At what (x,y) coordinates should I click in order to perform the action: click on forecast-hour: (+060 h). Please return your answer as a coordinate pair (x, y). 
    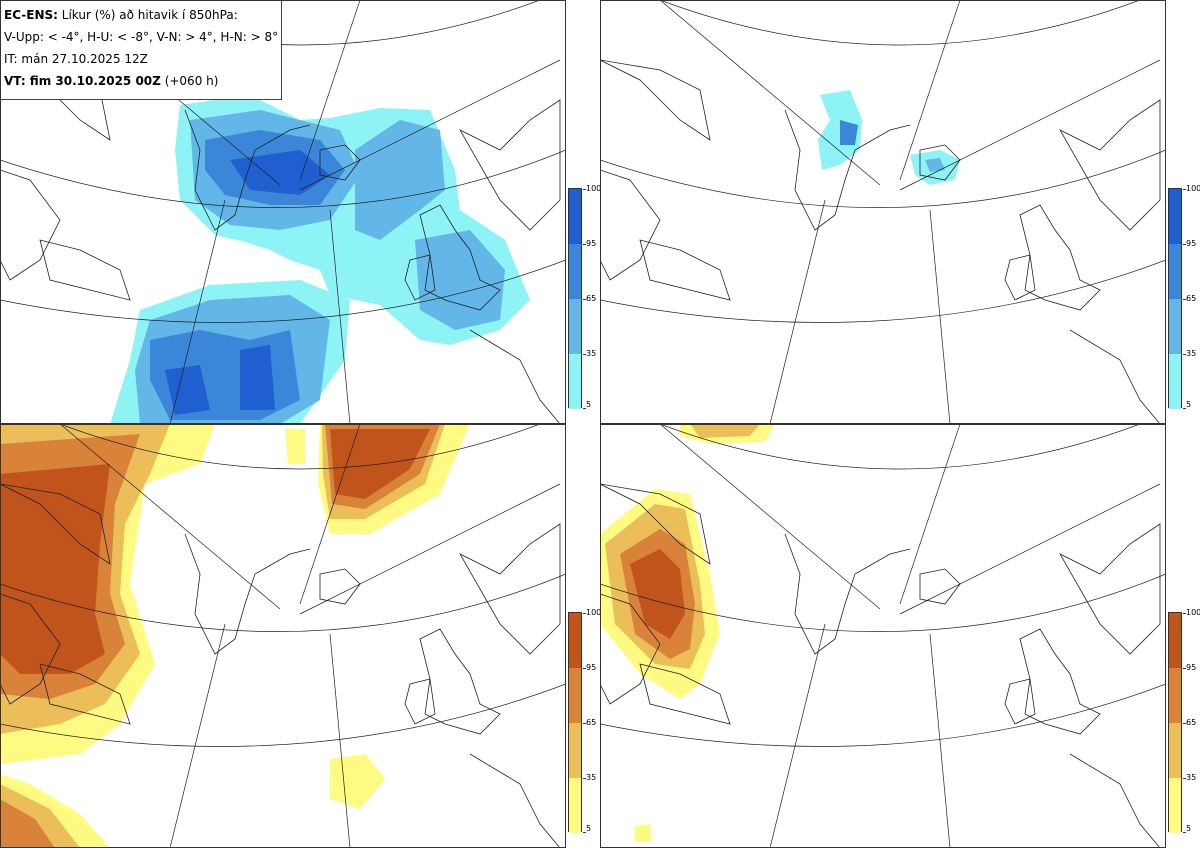
    Looking at the image, I should click on (189, 81).